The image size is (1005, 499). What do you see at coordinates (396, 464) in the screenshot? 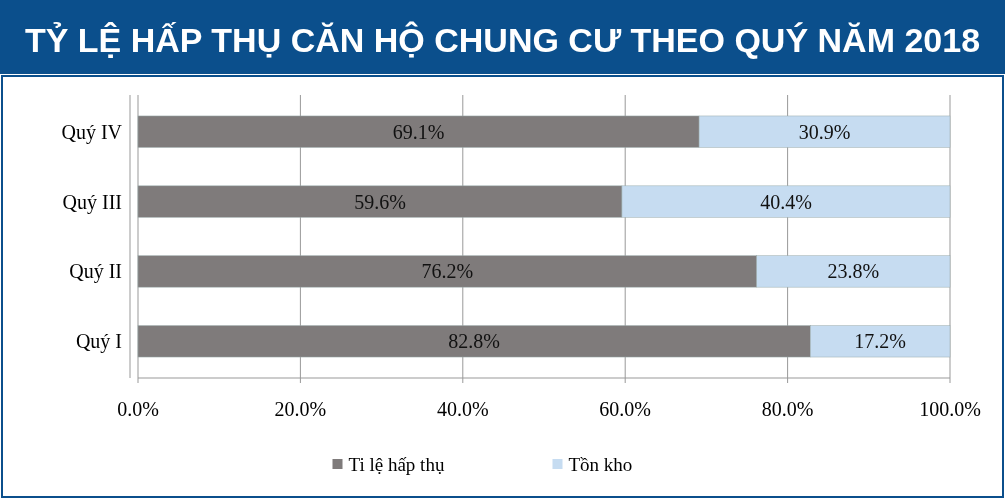
I see `legend-label: Ti lệ hấp thụ` at bounding box center [396, 464].